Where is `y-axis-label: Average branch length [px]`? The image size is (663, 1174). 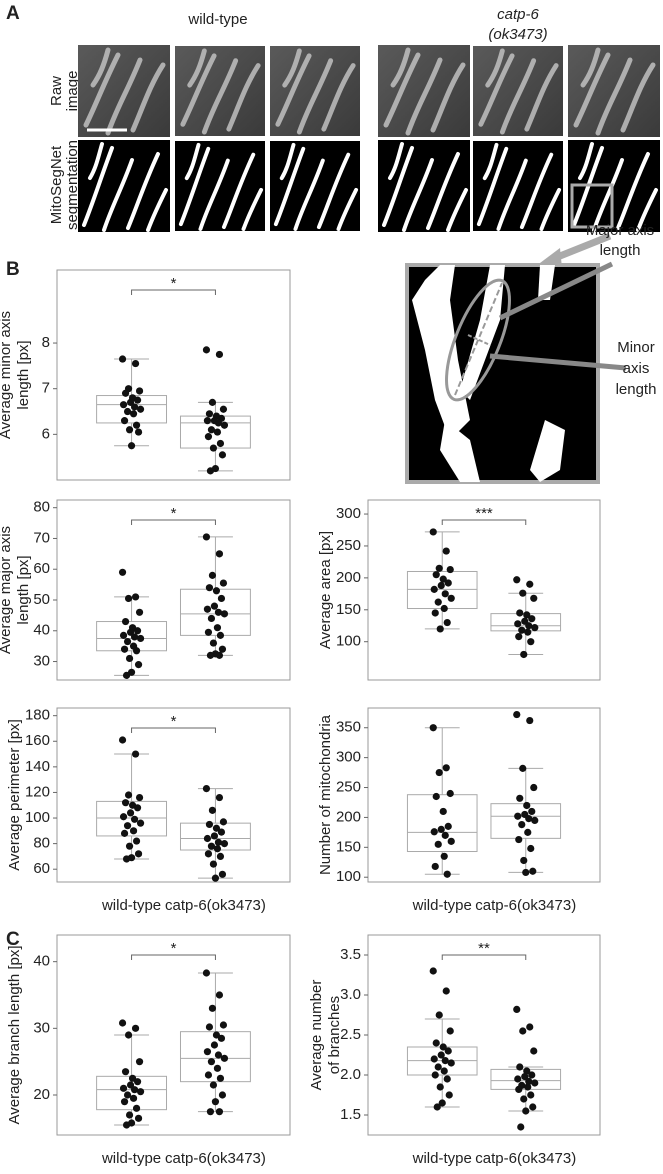 y-axis-label: Average branch length [px] is located at coordinates (14, 1034).